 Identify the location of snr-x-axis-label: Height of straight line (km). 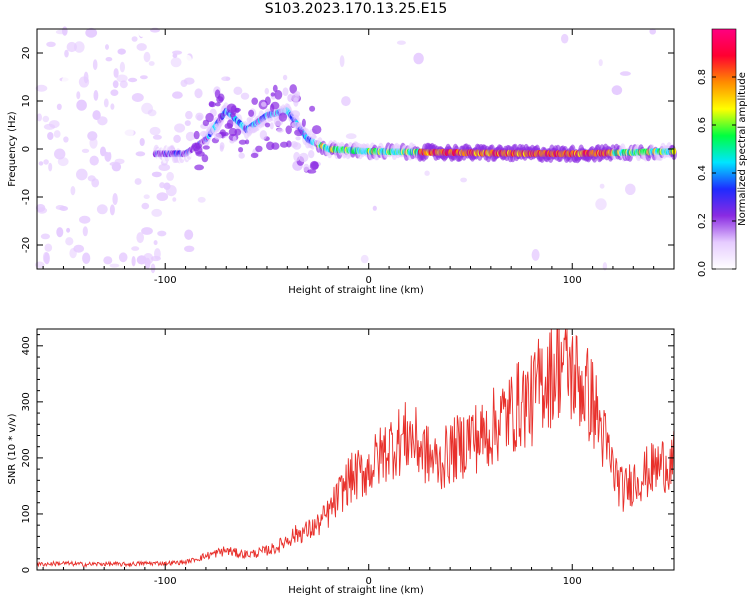
(356, 590).